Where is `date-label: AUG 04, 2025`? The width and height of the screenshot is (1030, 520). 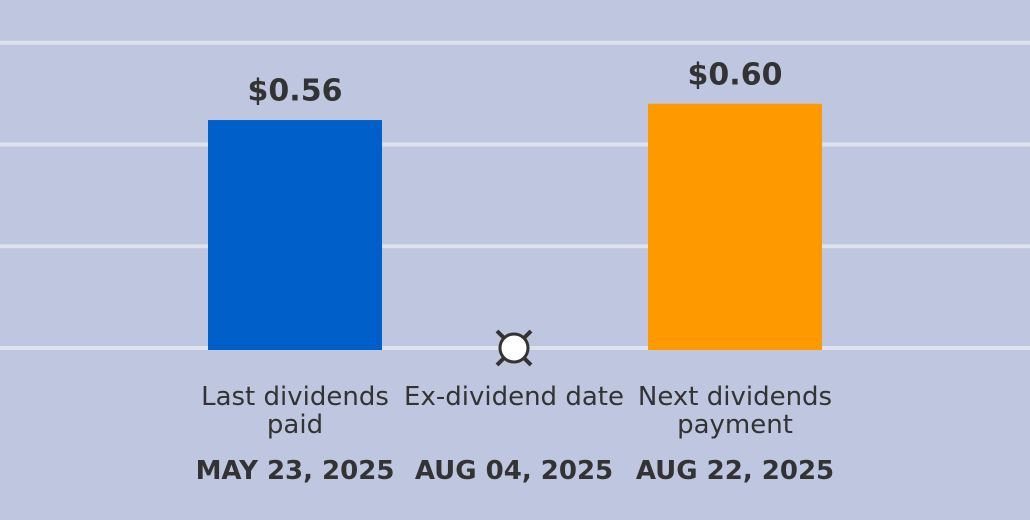 date-label: AUG 04, 2025 is located at coordinates (514, 471).